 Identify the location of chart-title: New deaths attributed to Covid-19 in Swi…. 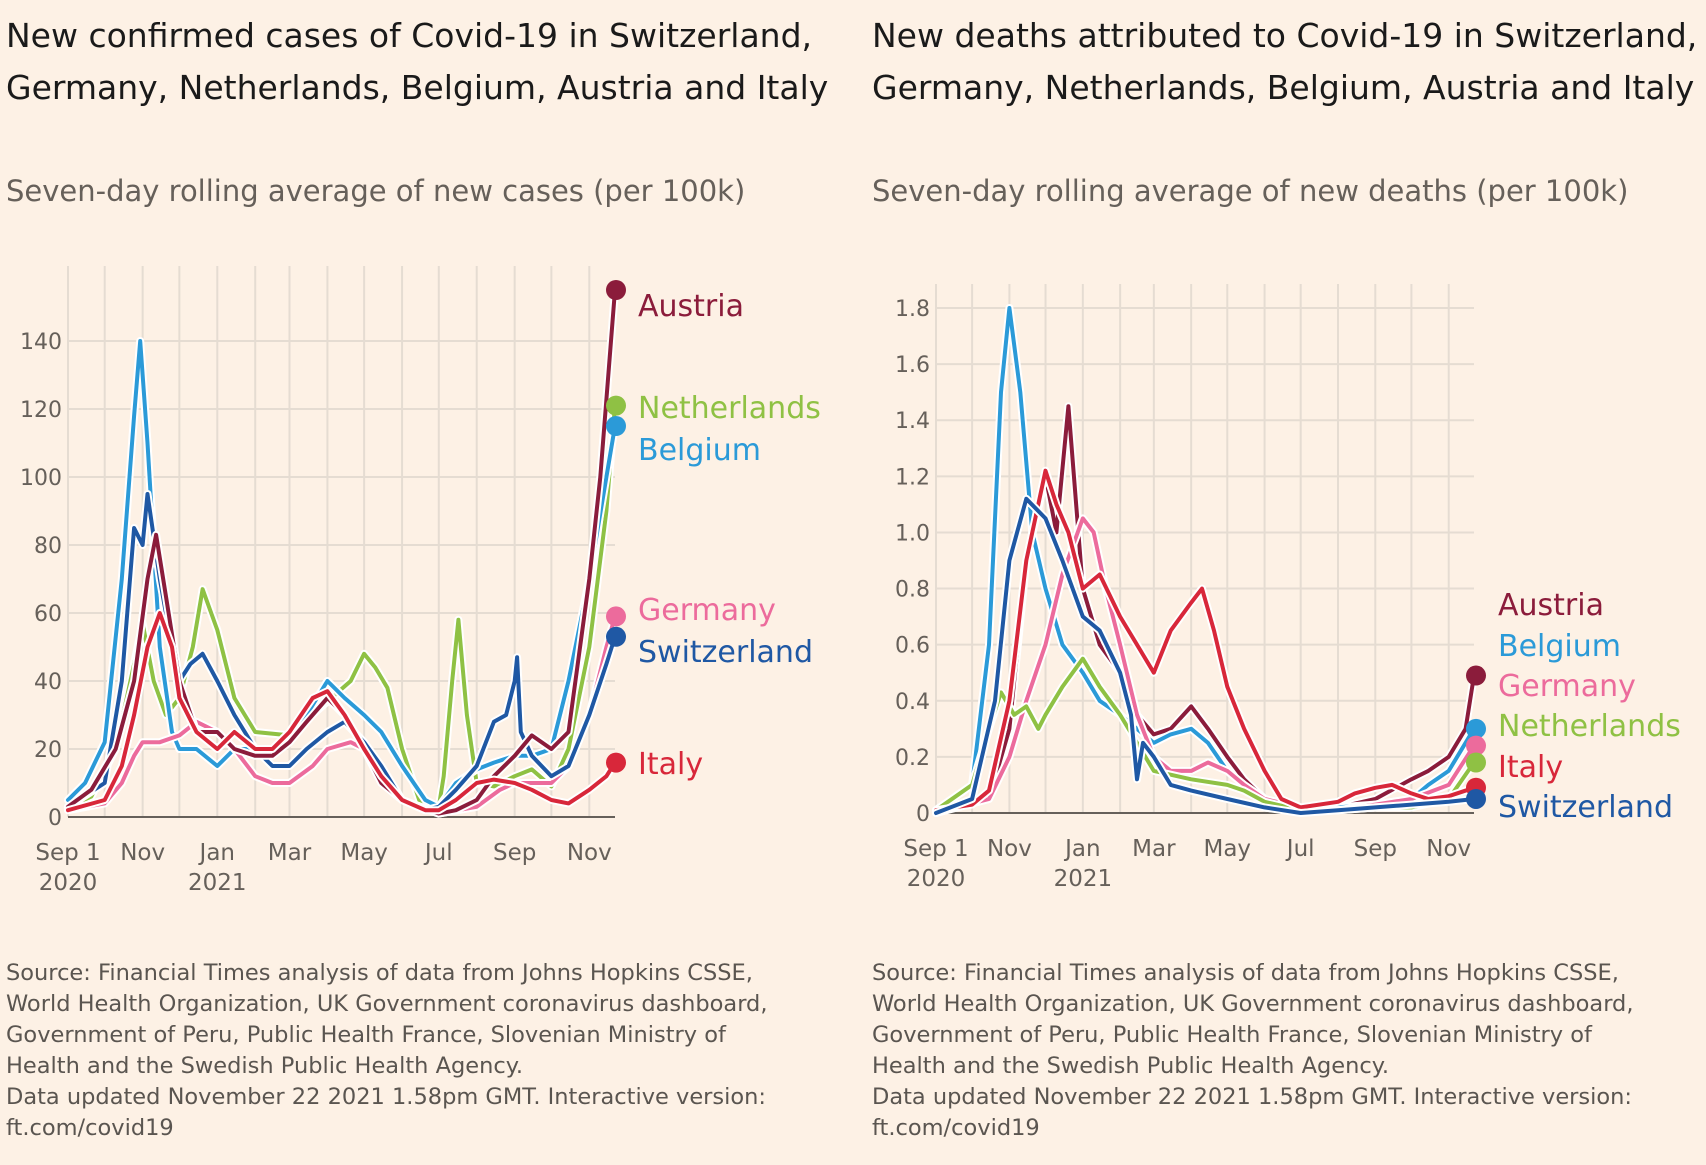
(1285, 61).